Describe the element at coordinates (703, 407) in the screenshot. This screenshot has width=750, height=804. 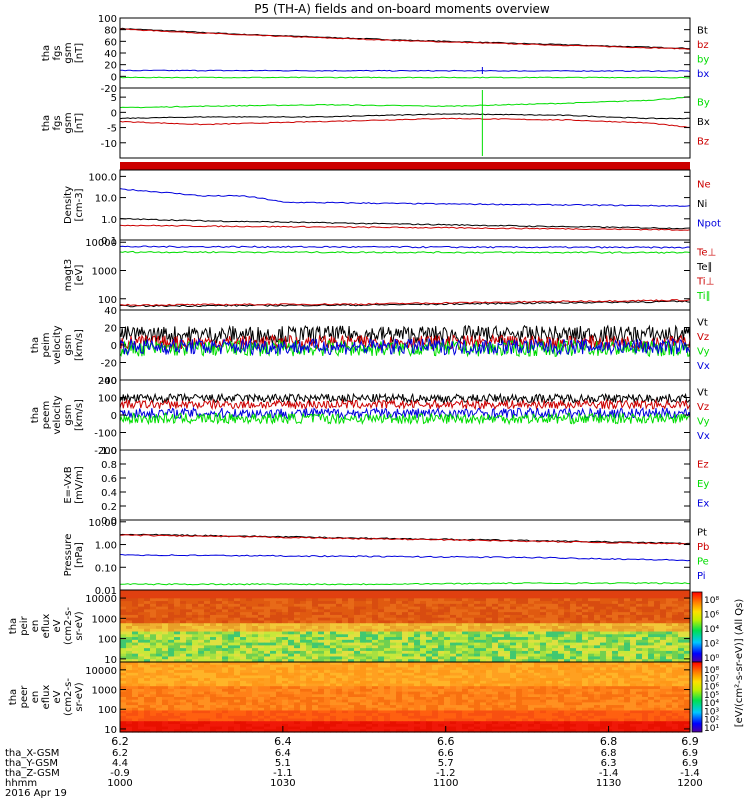
I see `legend-Vz: Vz` at that location.